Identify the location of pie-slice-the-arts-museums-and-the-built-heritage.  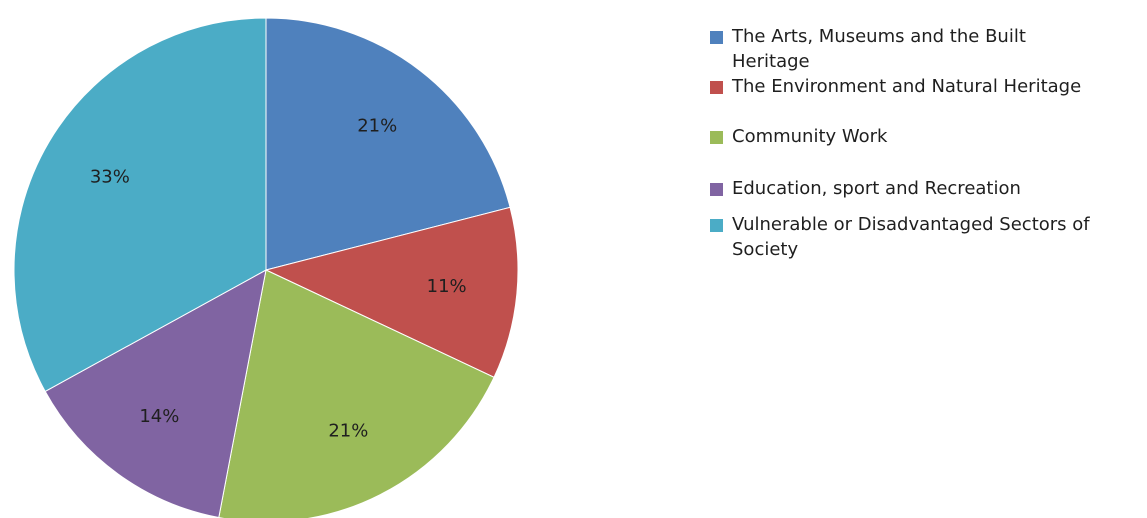
(388, 144).